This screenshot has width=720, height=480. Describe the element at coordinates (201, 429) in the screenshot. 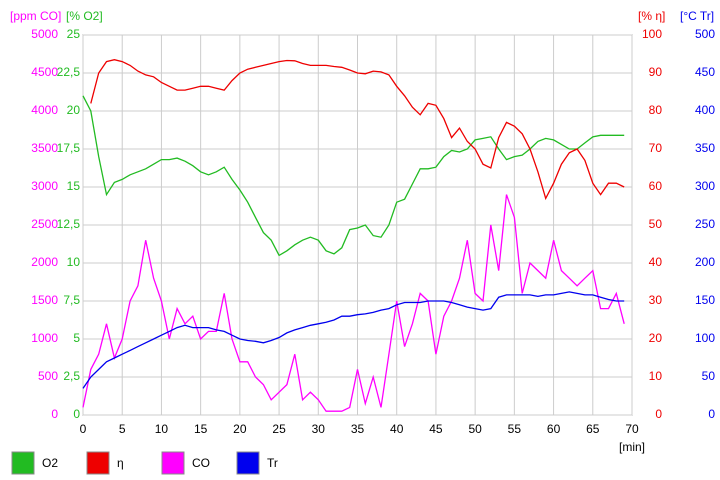

I see `x-tick-label: 15` at that location.